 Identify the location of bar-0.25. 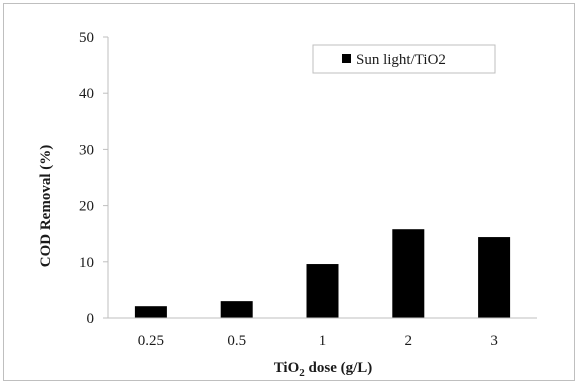
(150, 312).